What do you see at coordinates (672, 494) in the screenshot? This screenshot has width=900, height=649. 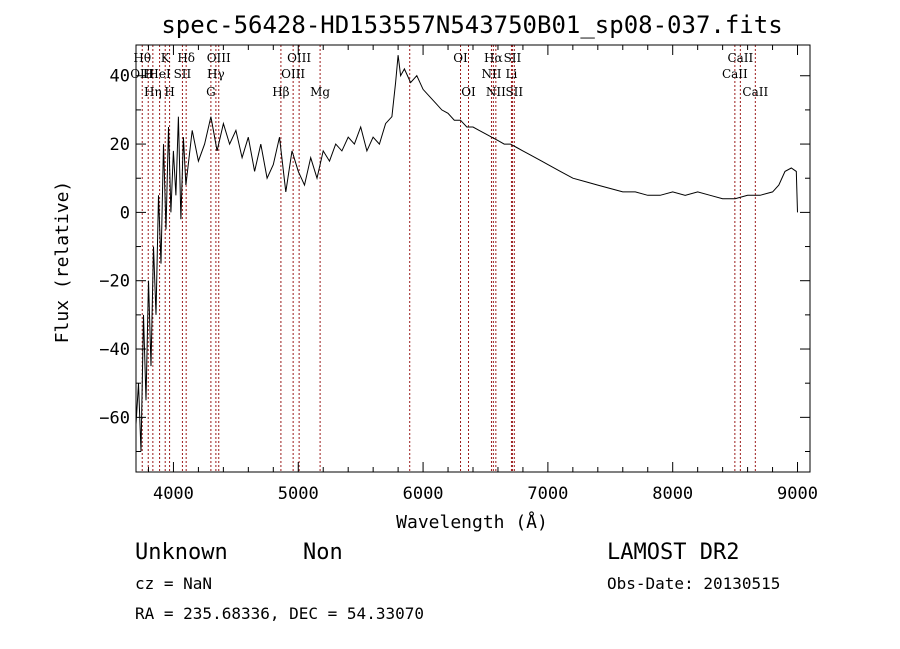 I see `x-tick-label: 8000` at bounding box center [672, 494].